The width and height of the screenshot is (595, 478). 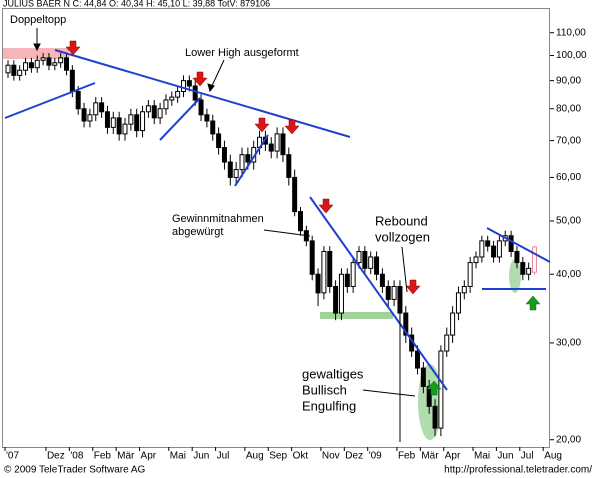 What do you see at coordinates (218, 219) in the screenshot?
I see `annotation: Gewinnmitnahmen` at bounding box center [218, 219].